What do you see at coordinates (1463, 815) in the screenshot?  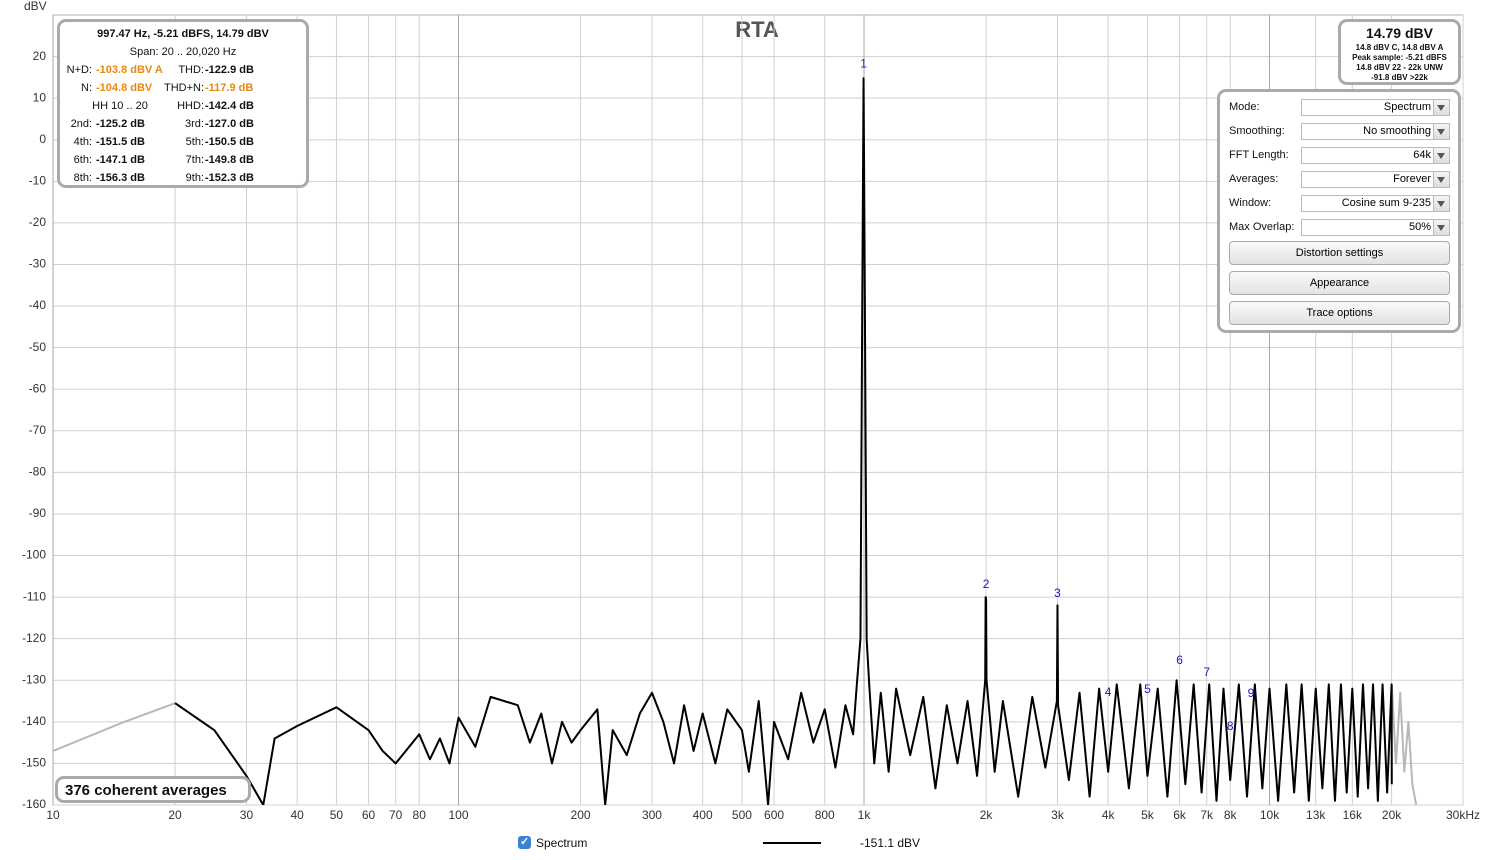 I see `x-tick-label: 30kHz` at bounding box center [1463, 815].